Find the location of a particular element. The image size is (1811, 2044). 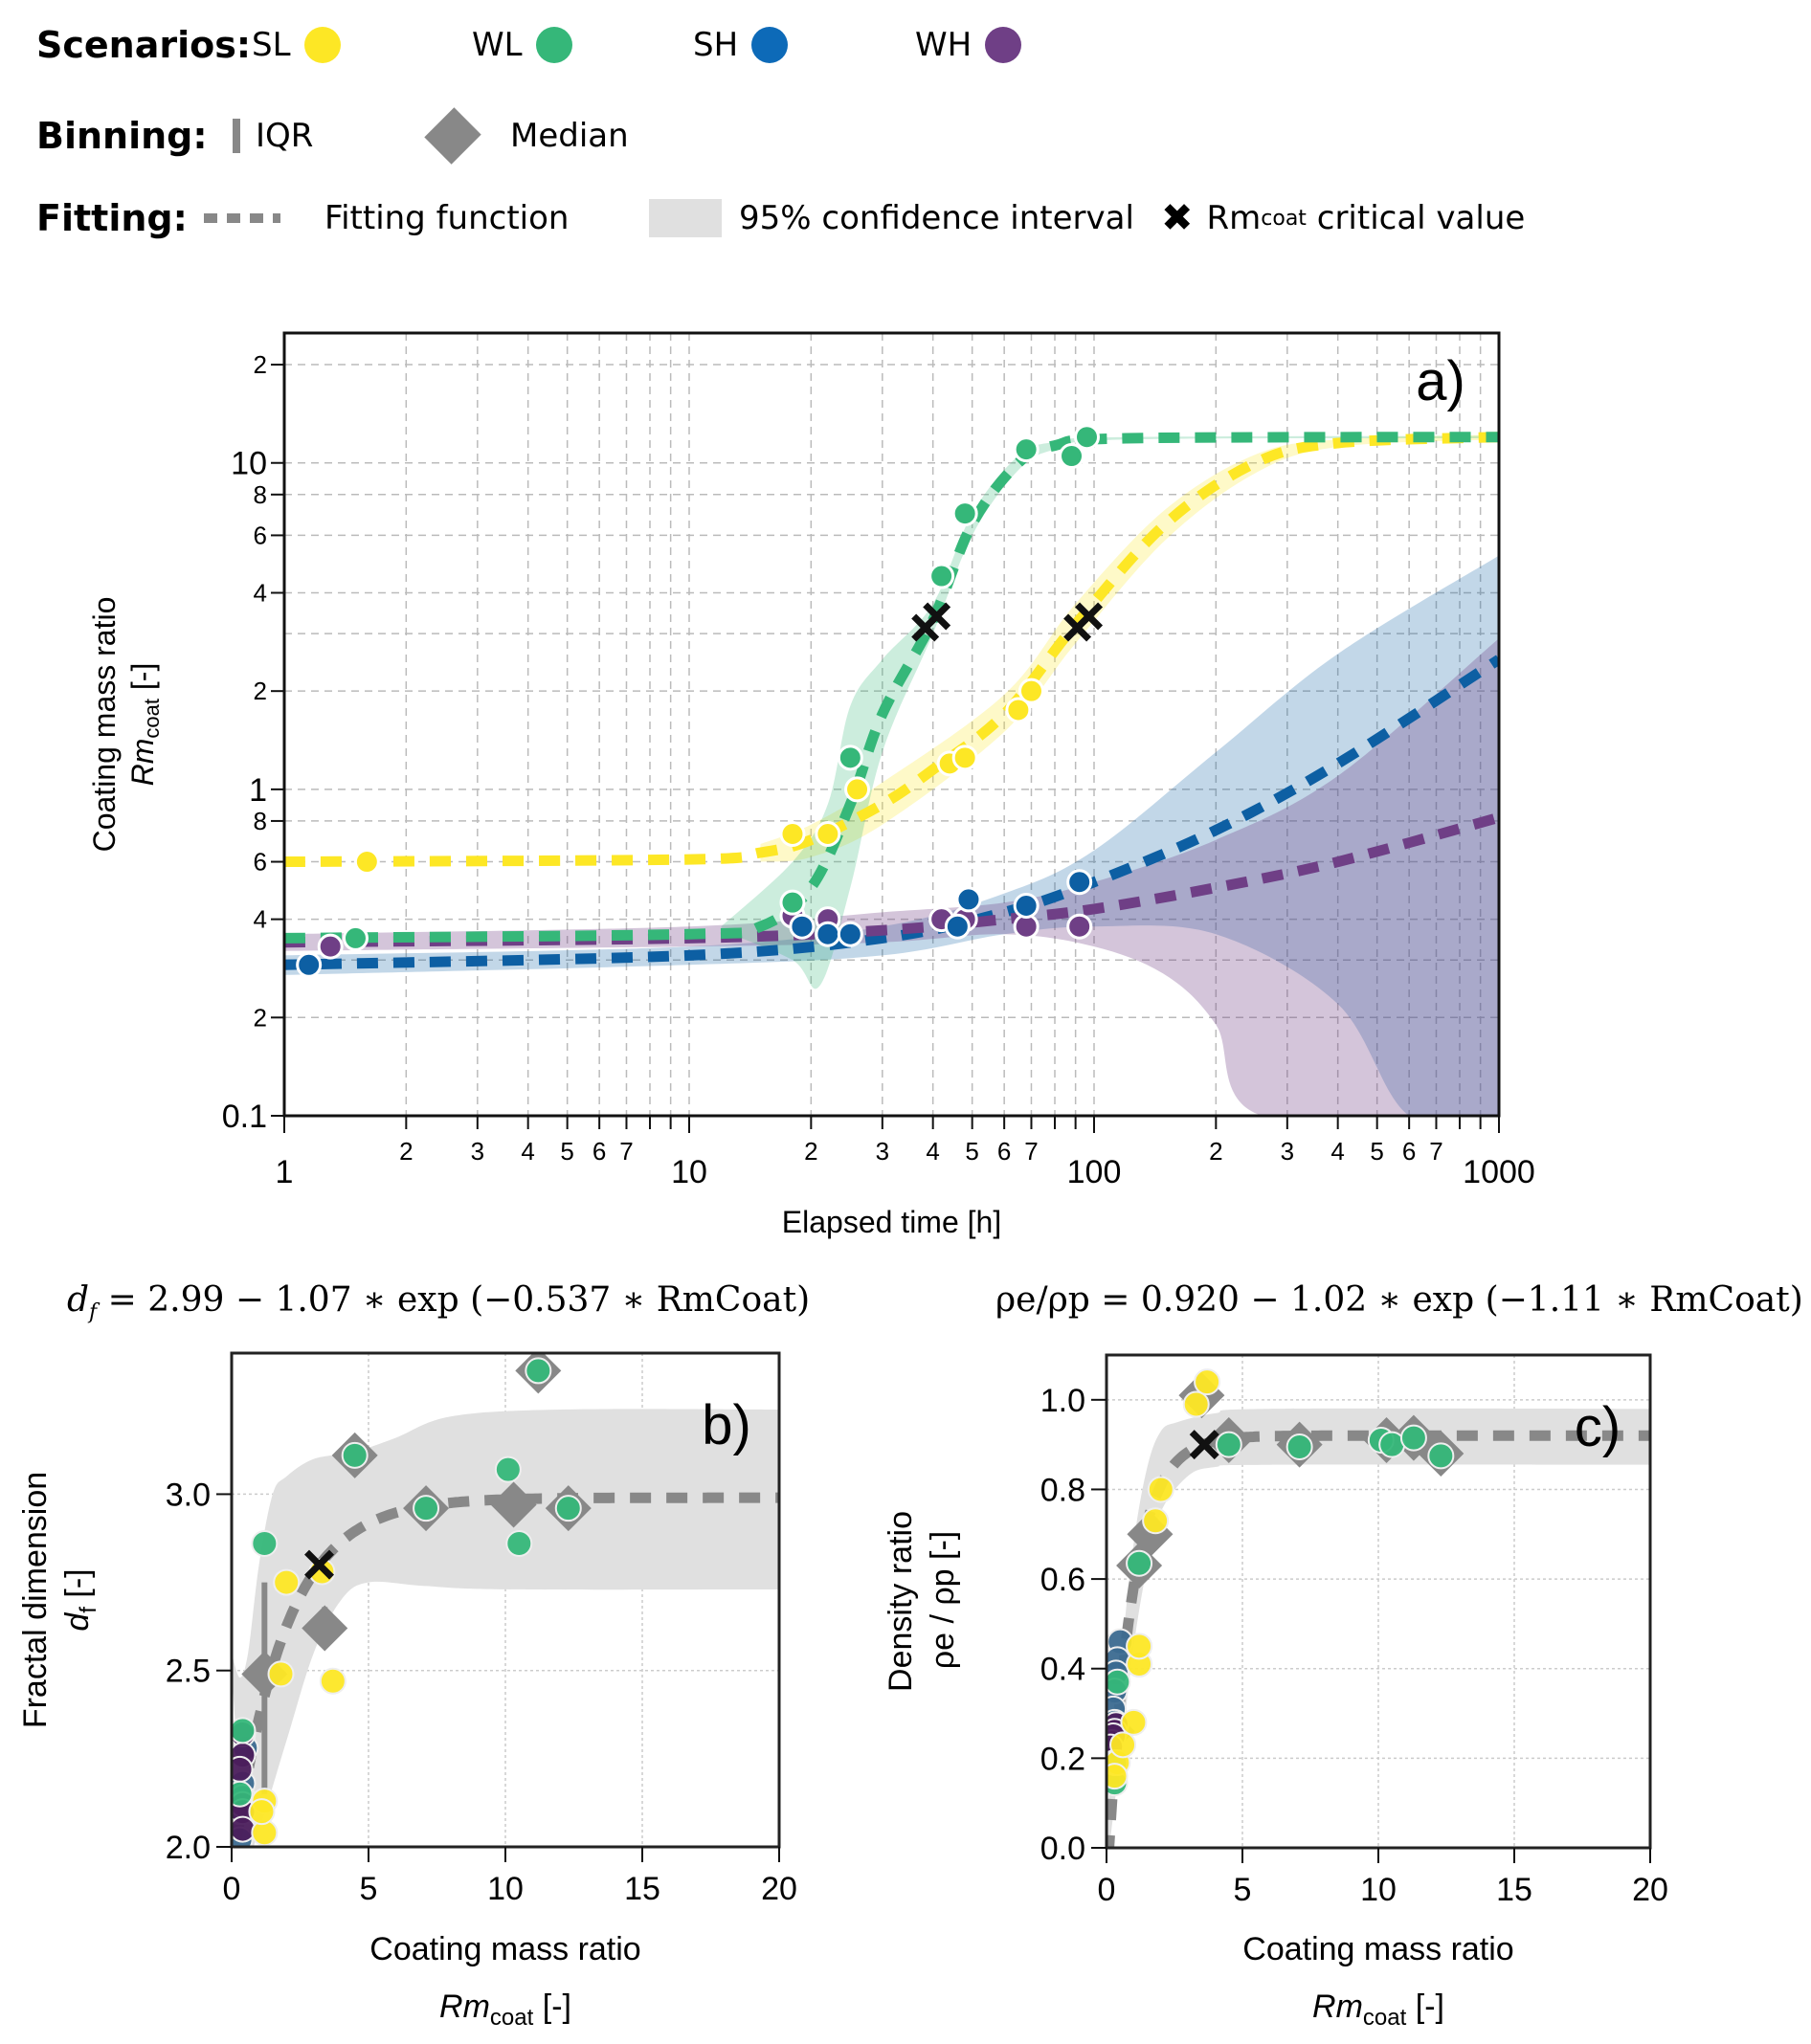

x-axis-label-c: Coating mass ratio is located at coordinates (1377, 1949).